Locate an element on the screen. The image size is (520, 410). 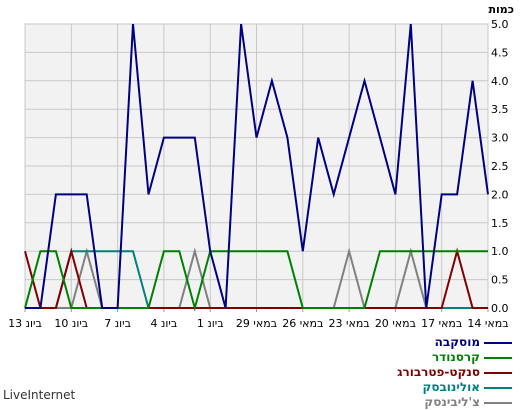
legend-item: אולינובסק is located at coordinates (437, 387).